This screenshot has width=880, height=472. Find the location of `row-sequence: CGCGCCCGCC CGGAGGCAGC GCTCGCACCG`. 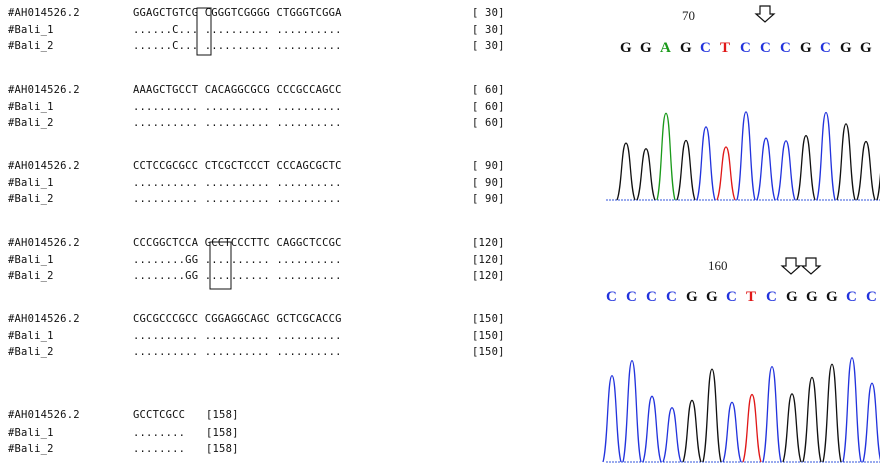

row-sequence: CGCGCCCGCC CGGAGGCAGC GCTCGCACCG is located at coordinates (237, 319).